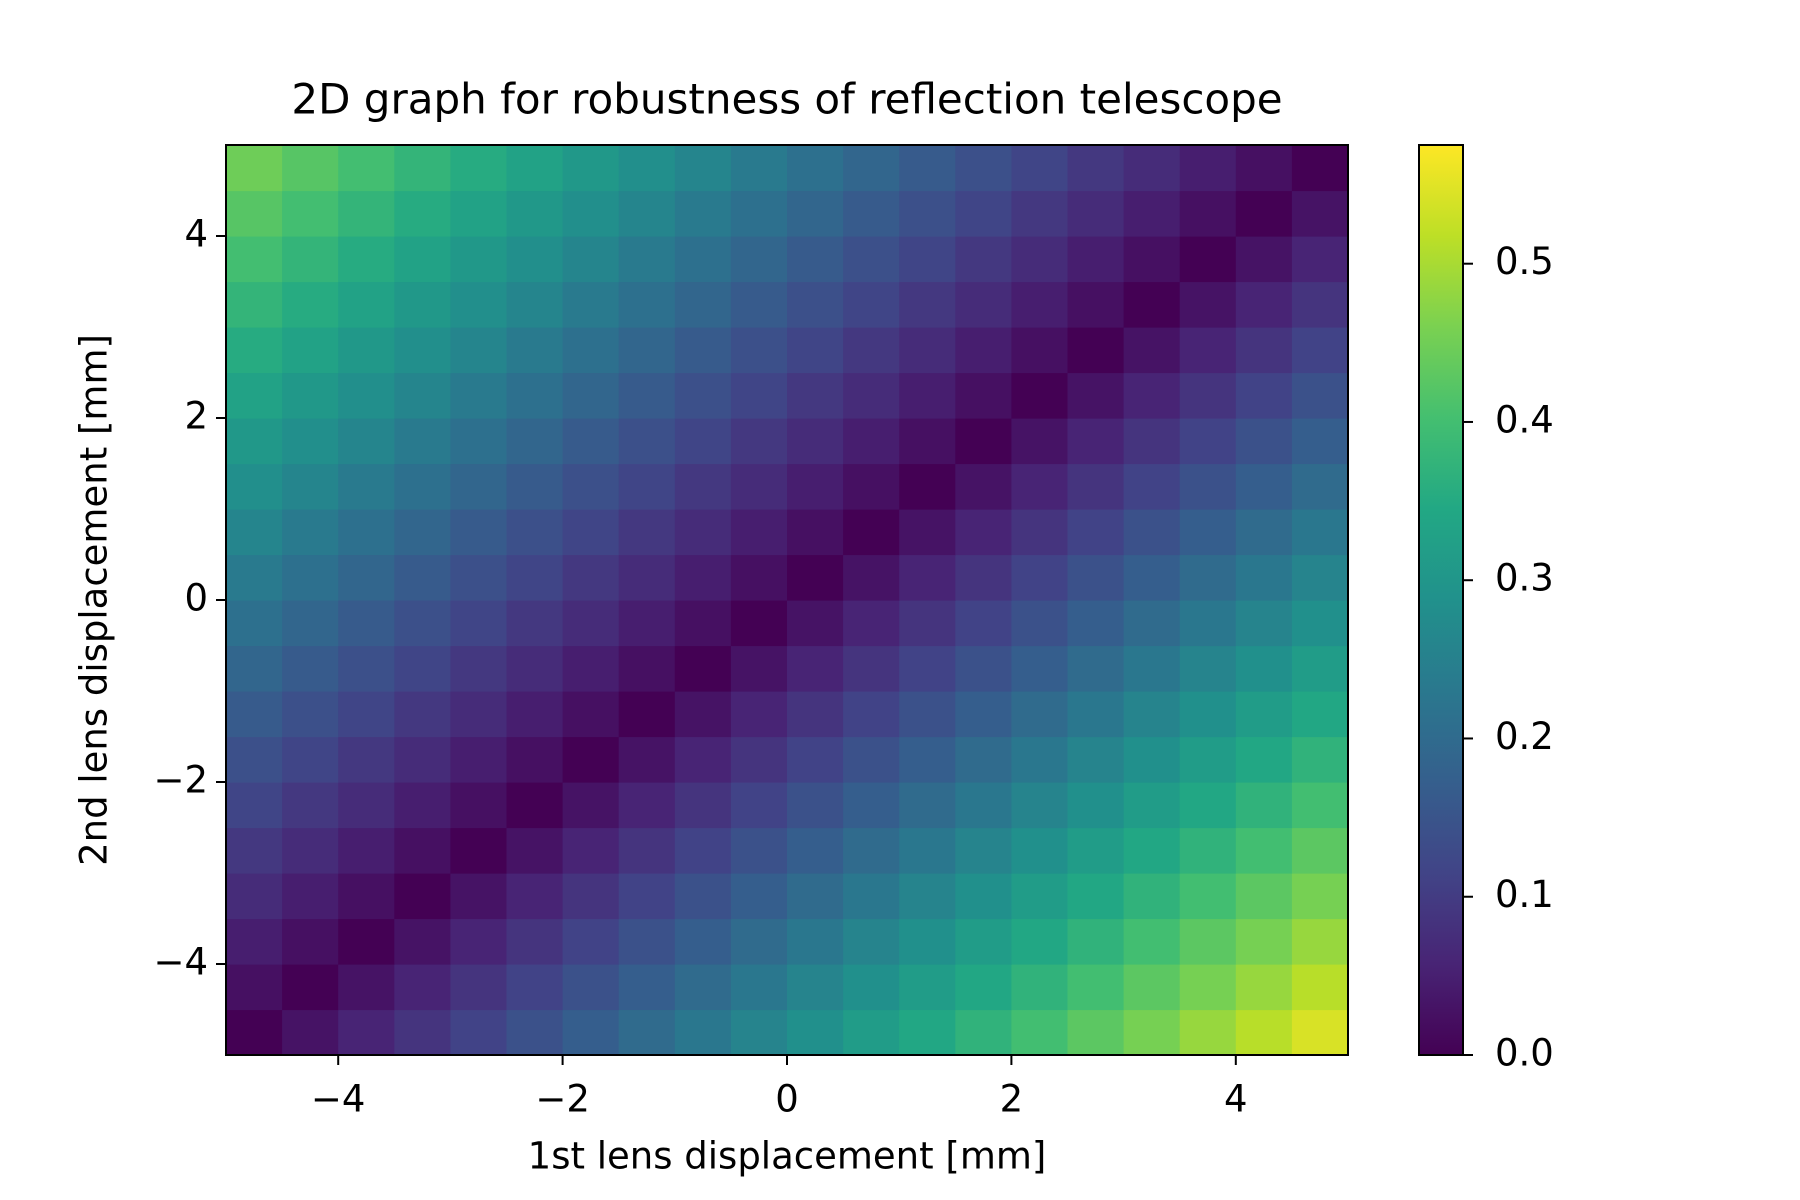 Image resolution: width=1800 pixels, height=1200 pixels. Describe the element at coordinates (196, 234) in the screenshot. I see `y-tick-label: 4` at that location.